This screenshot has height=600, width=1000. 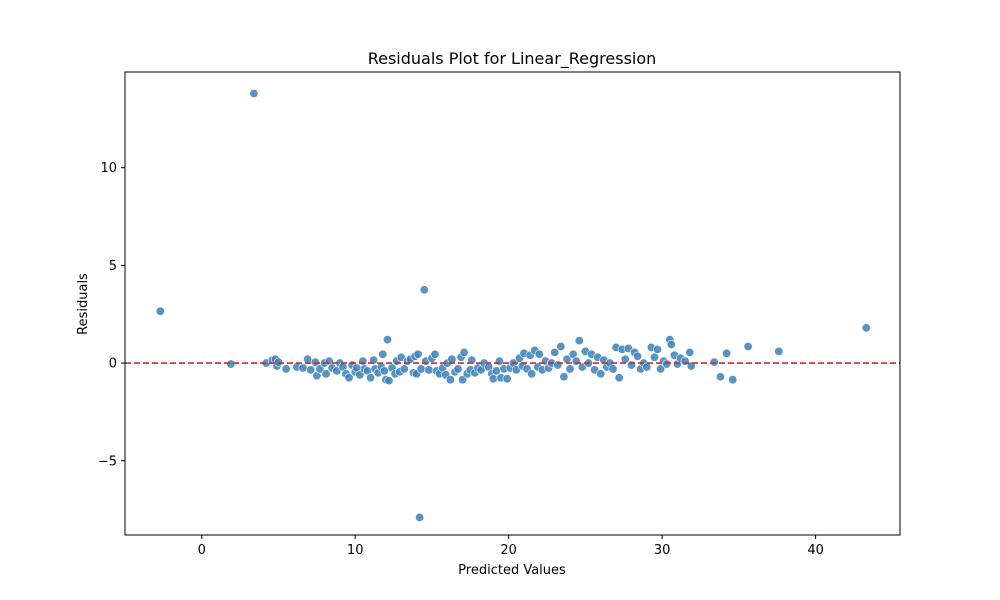 What do you see at coordinates (815, 550) in the screenshot?
I see `x-tick-label: 40` at bounding box center [815, 550].